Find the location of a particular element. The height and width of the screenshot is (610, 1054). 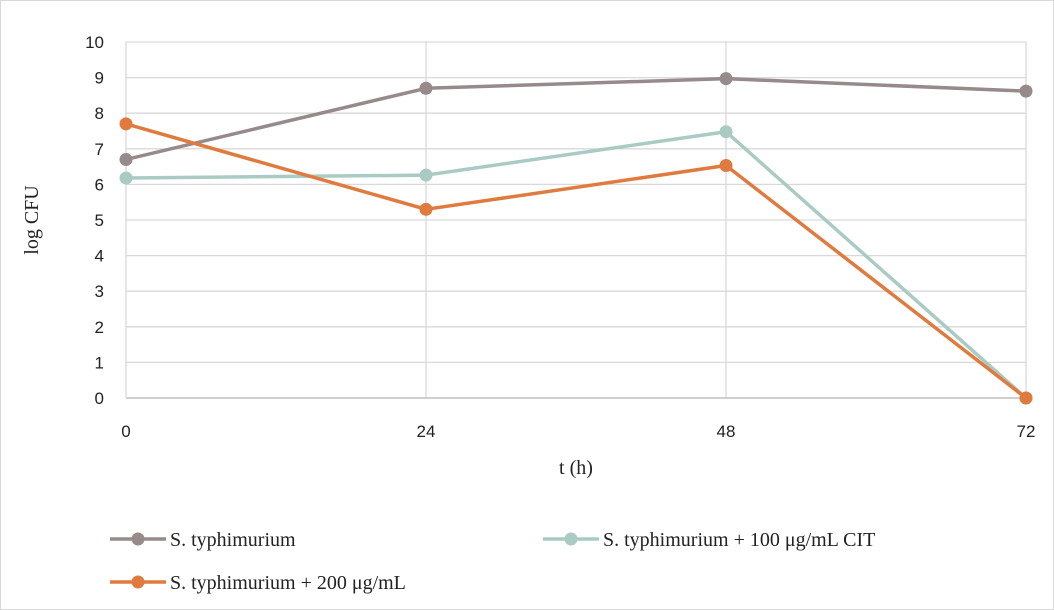

legend-label: S. typhimurium + 200 μg/mL is located at coordinates (288, 583).